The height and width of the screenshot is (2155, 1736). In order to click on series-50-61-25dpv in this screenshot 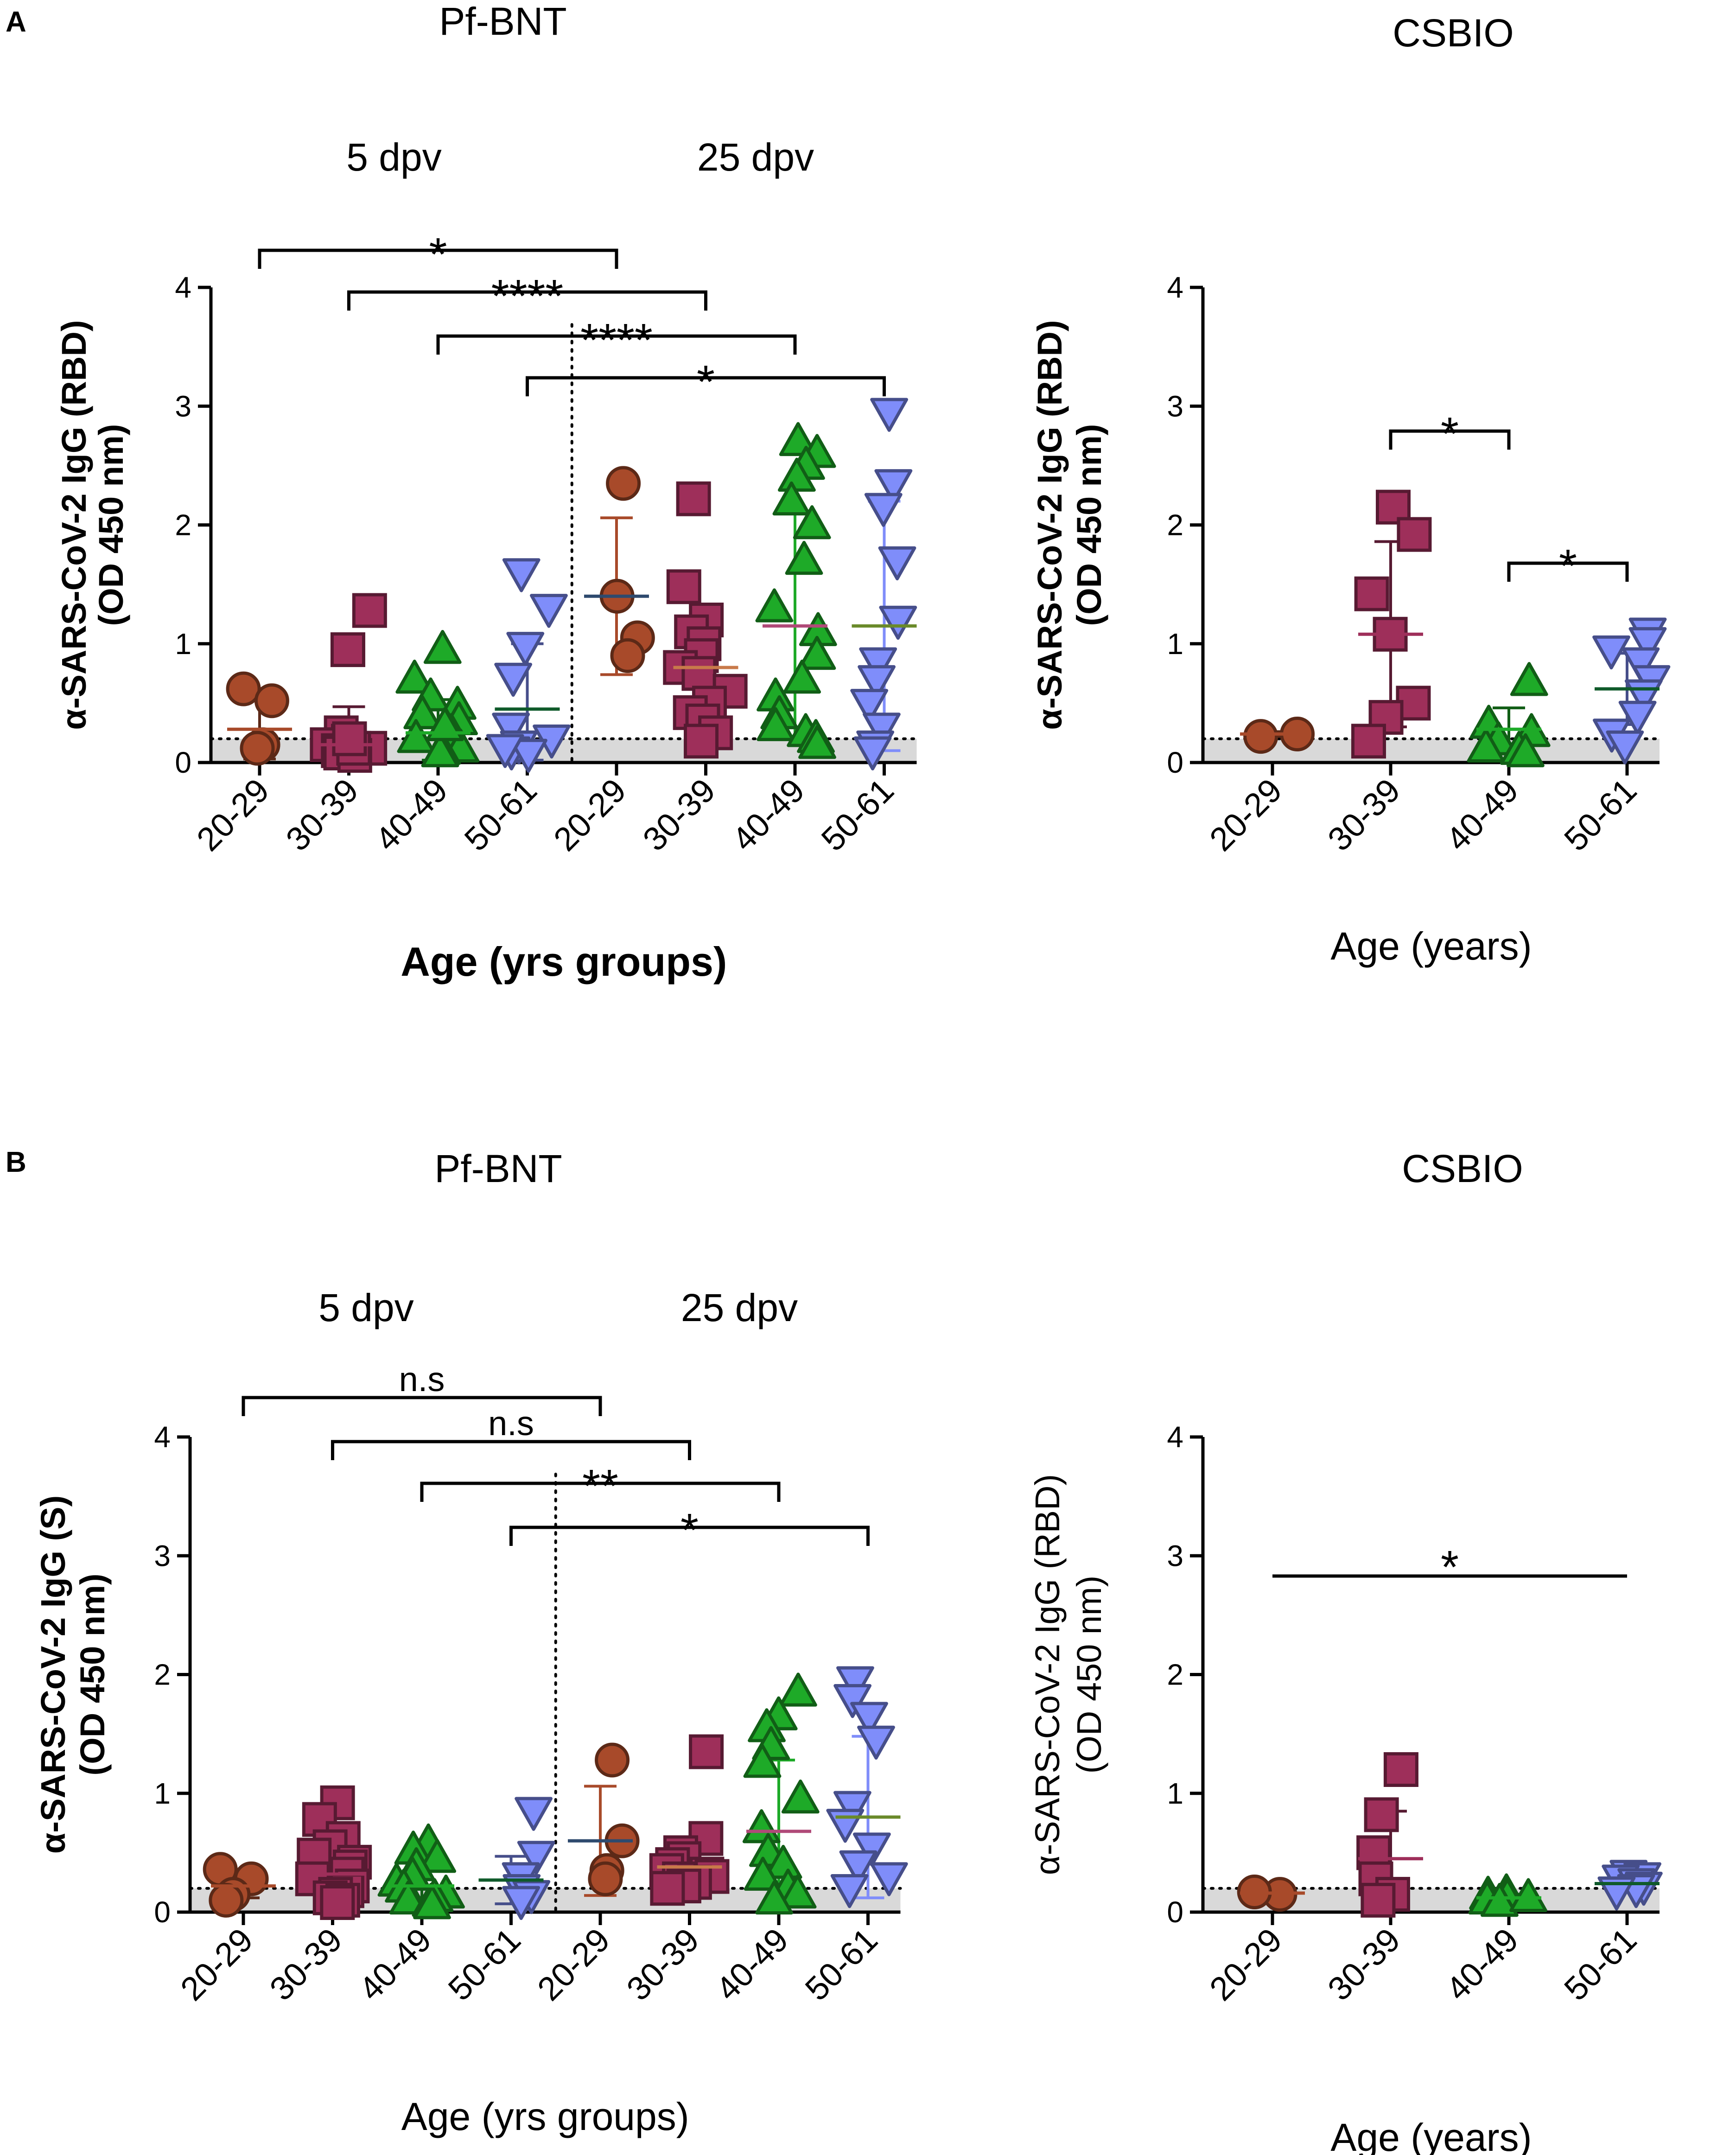, I will do `click(867, 1787)`.